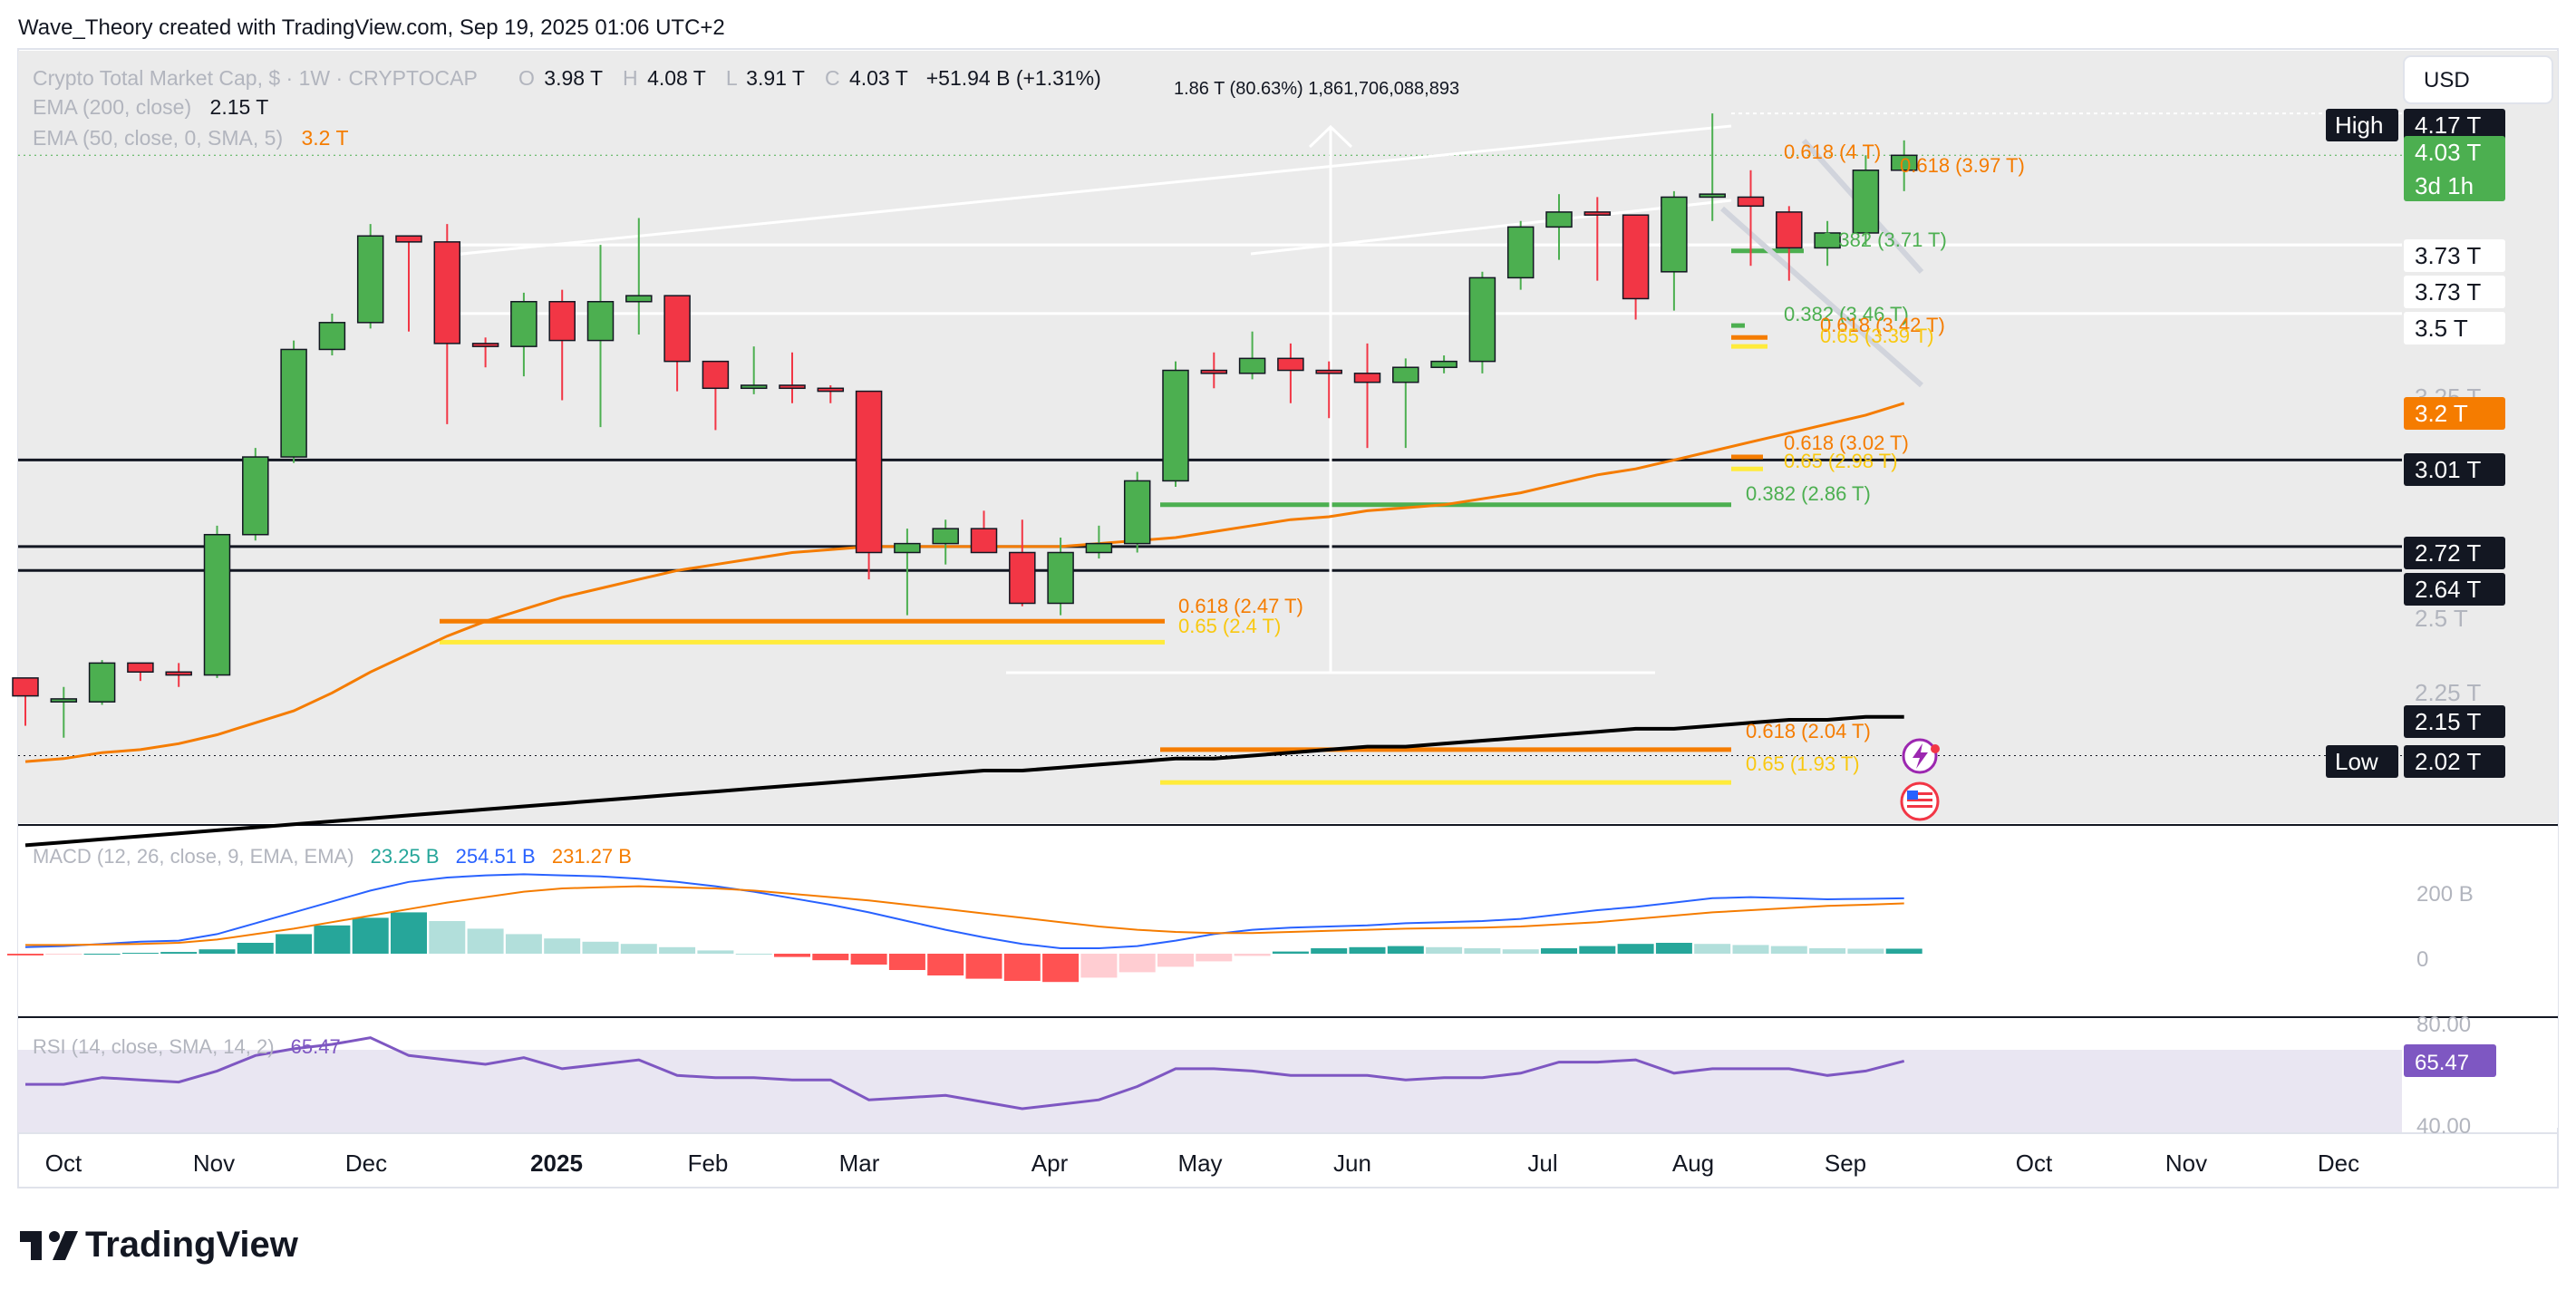  Describe the element at coordinates (1921, 756) in the screenshot. I see `lightning-event-icon` at that location.